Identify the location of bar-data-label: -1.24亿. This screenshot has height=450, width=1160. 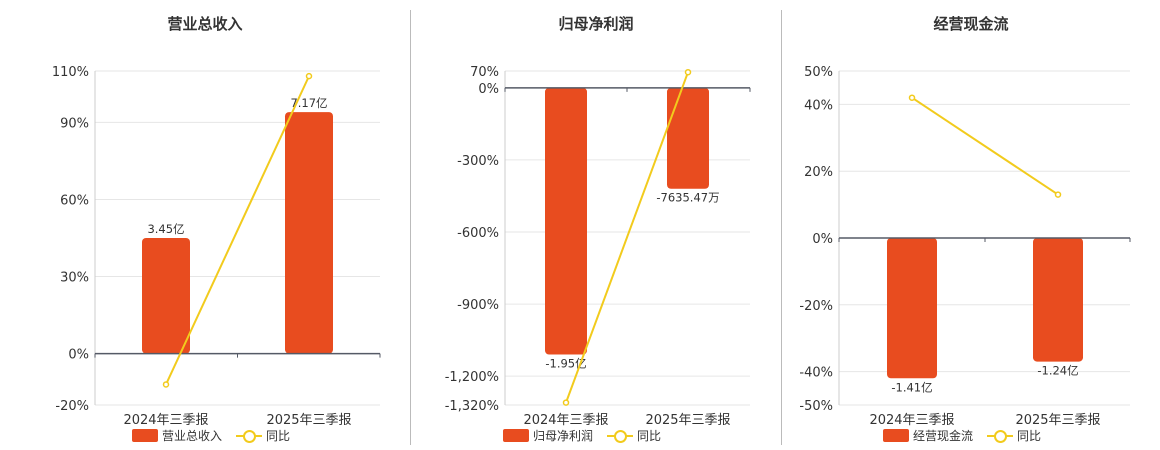
(1057, 371).